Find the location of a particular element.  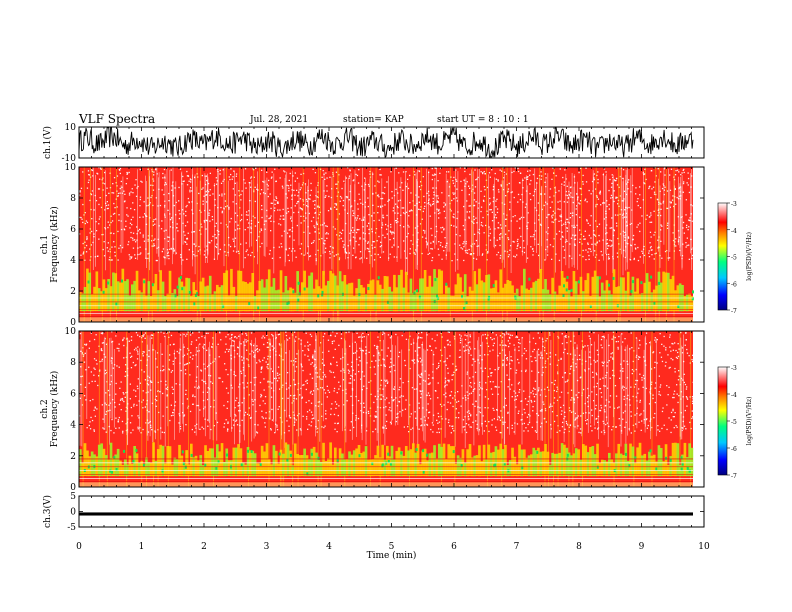

ch1-spectrogram-colorbar-tick-label: -3 is located at coordinates (734, 204).